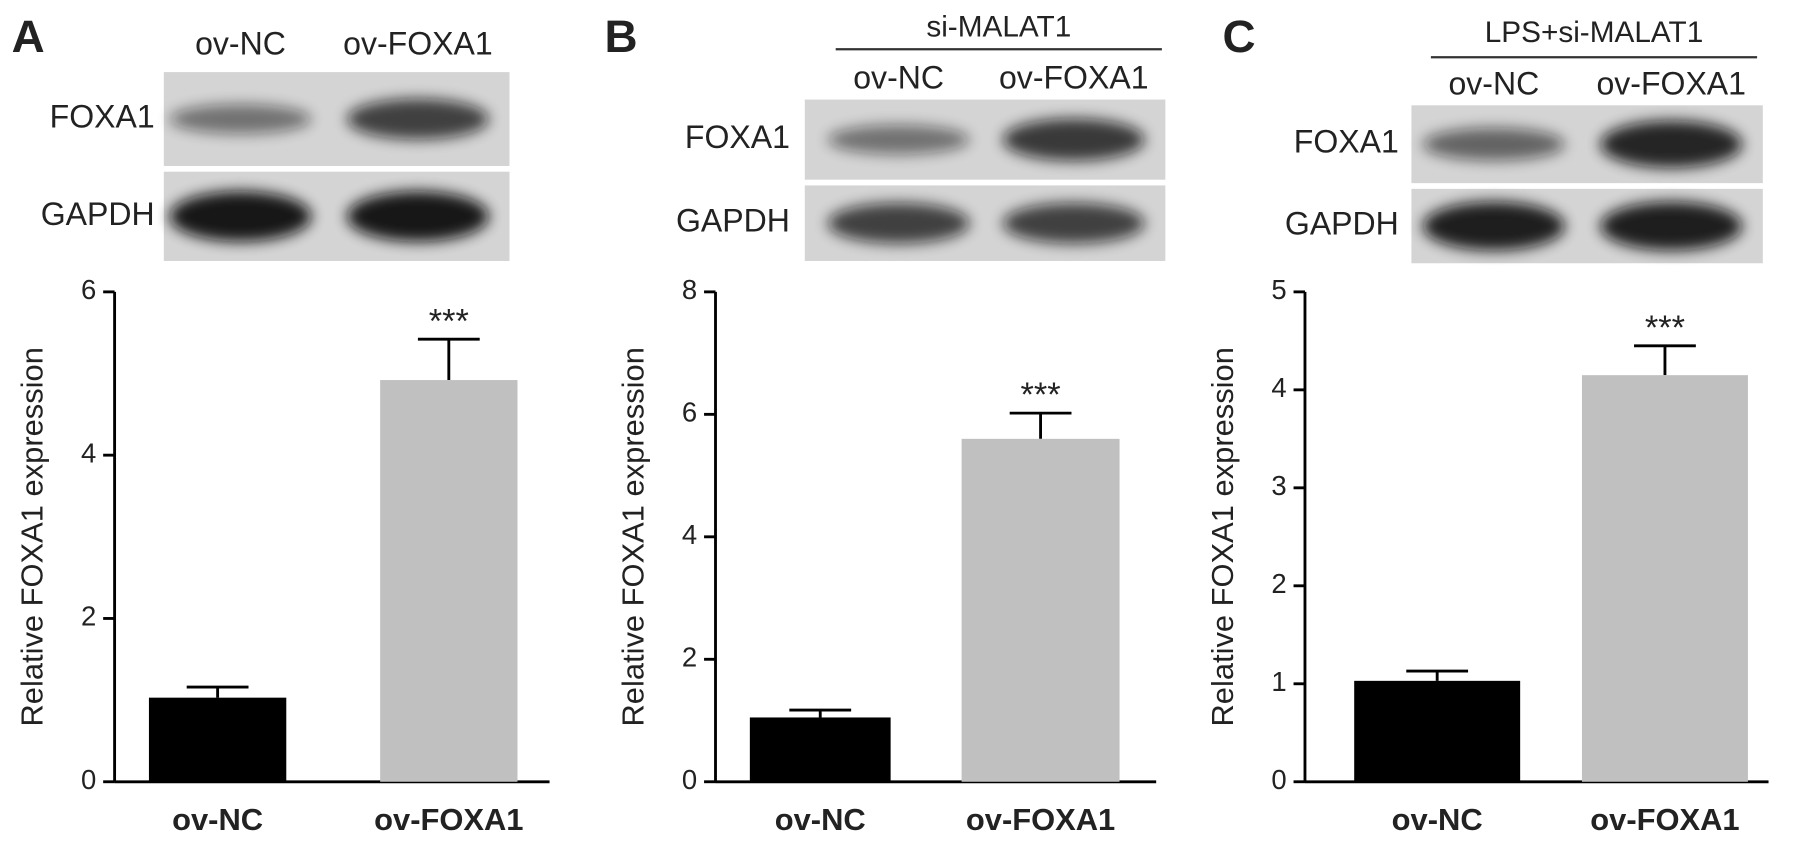 The width and height of the screenshot is (1795, 847). Describe the element at coordinates (1594, 32) in the screenshot. I see `blot-header: LPS+si-MALAT1` at that location.